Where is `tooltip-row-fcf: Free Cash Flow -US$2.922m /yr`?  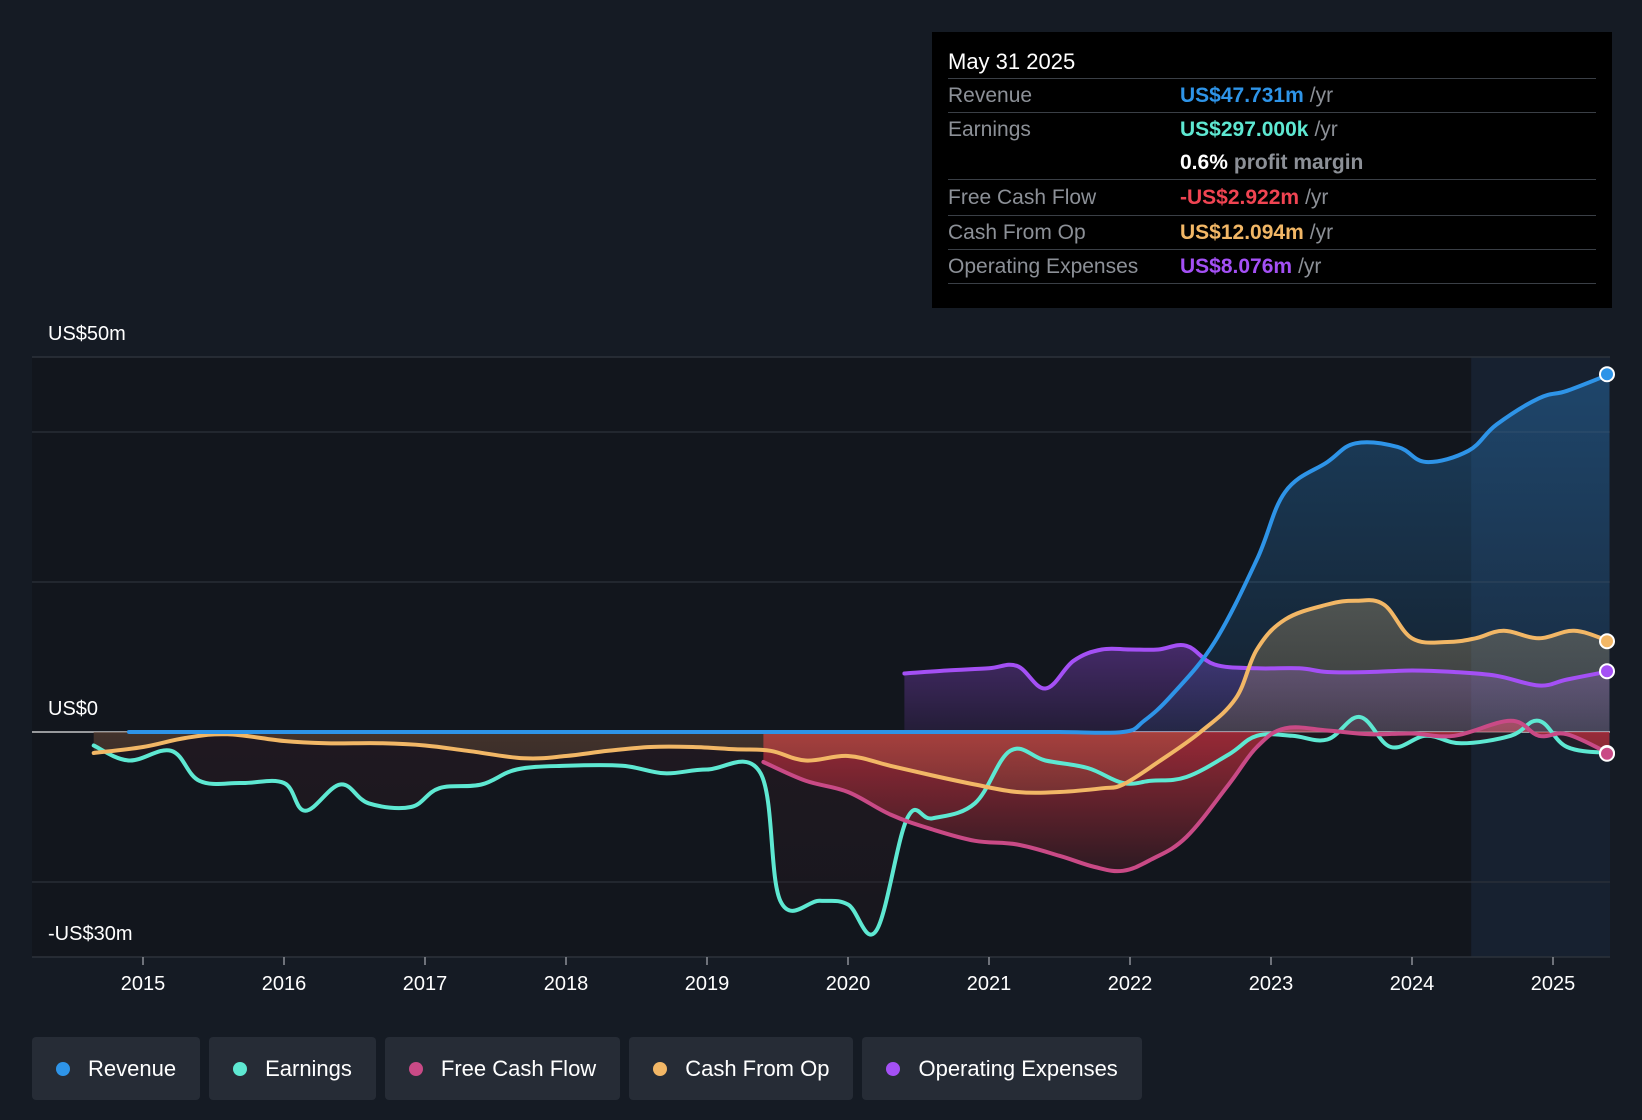
tooltip-row-fcf: Free Cash Flow -US$2.922m /yr is located at coordinates (1272, 198).